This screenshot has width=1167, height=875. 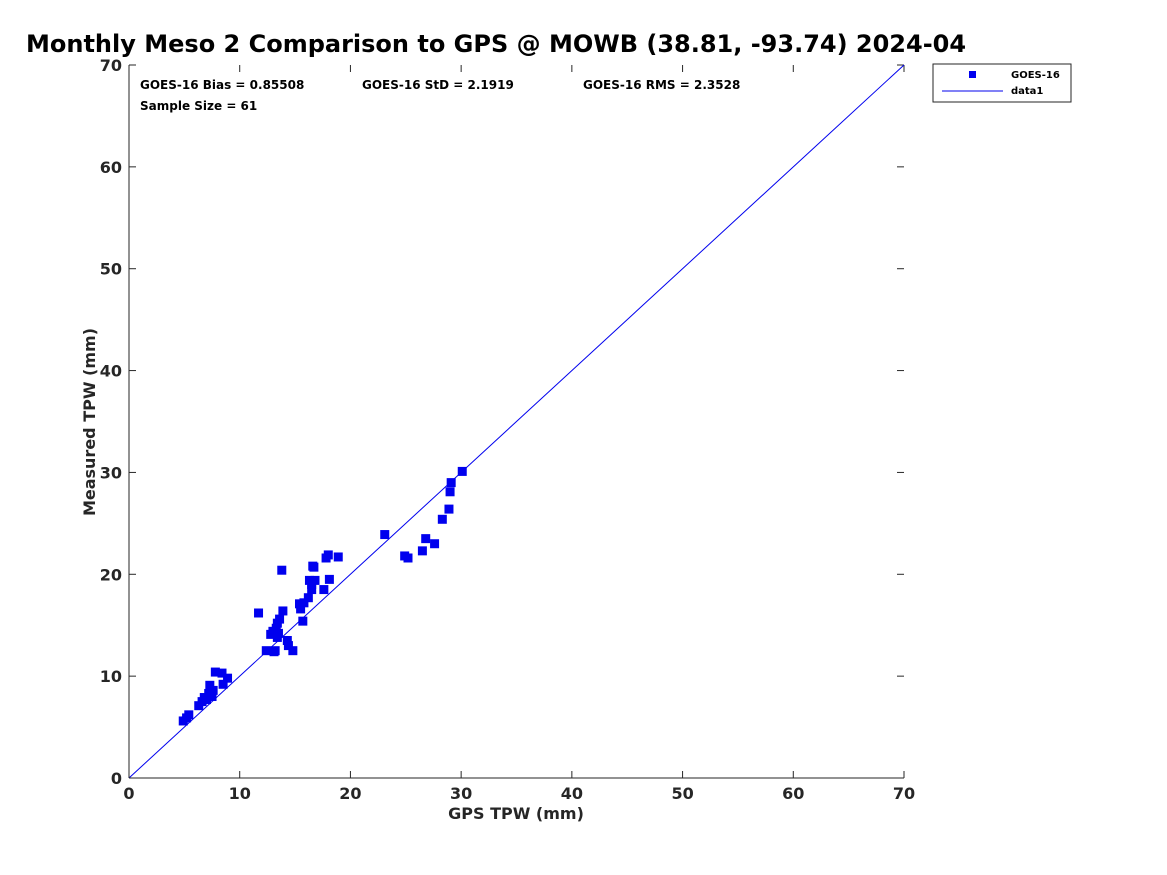 I want to click on stat-std: GOES-16 StD = 2.1919, so click(x=438, y=85).